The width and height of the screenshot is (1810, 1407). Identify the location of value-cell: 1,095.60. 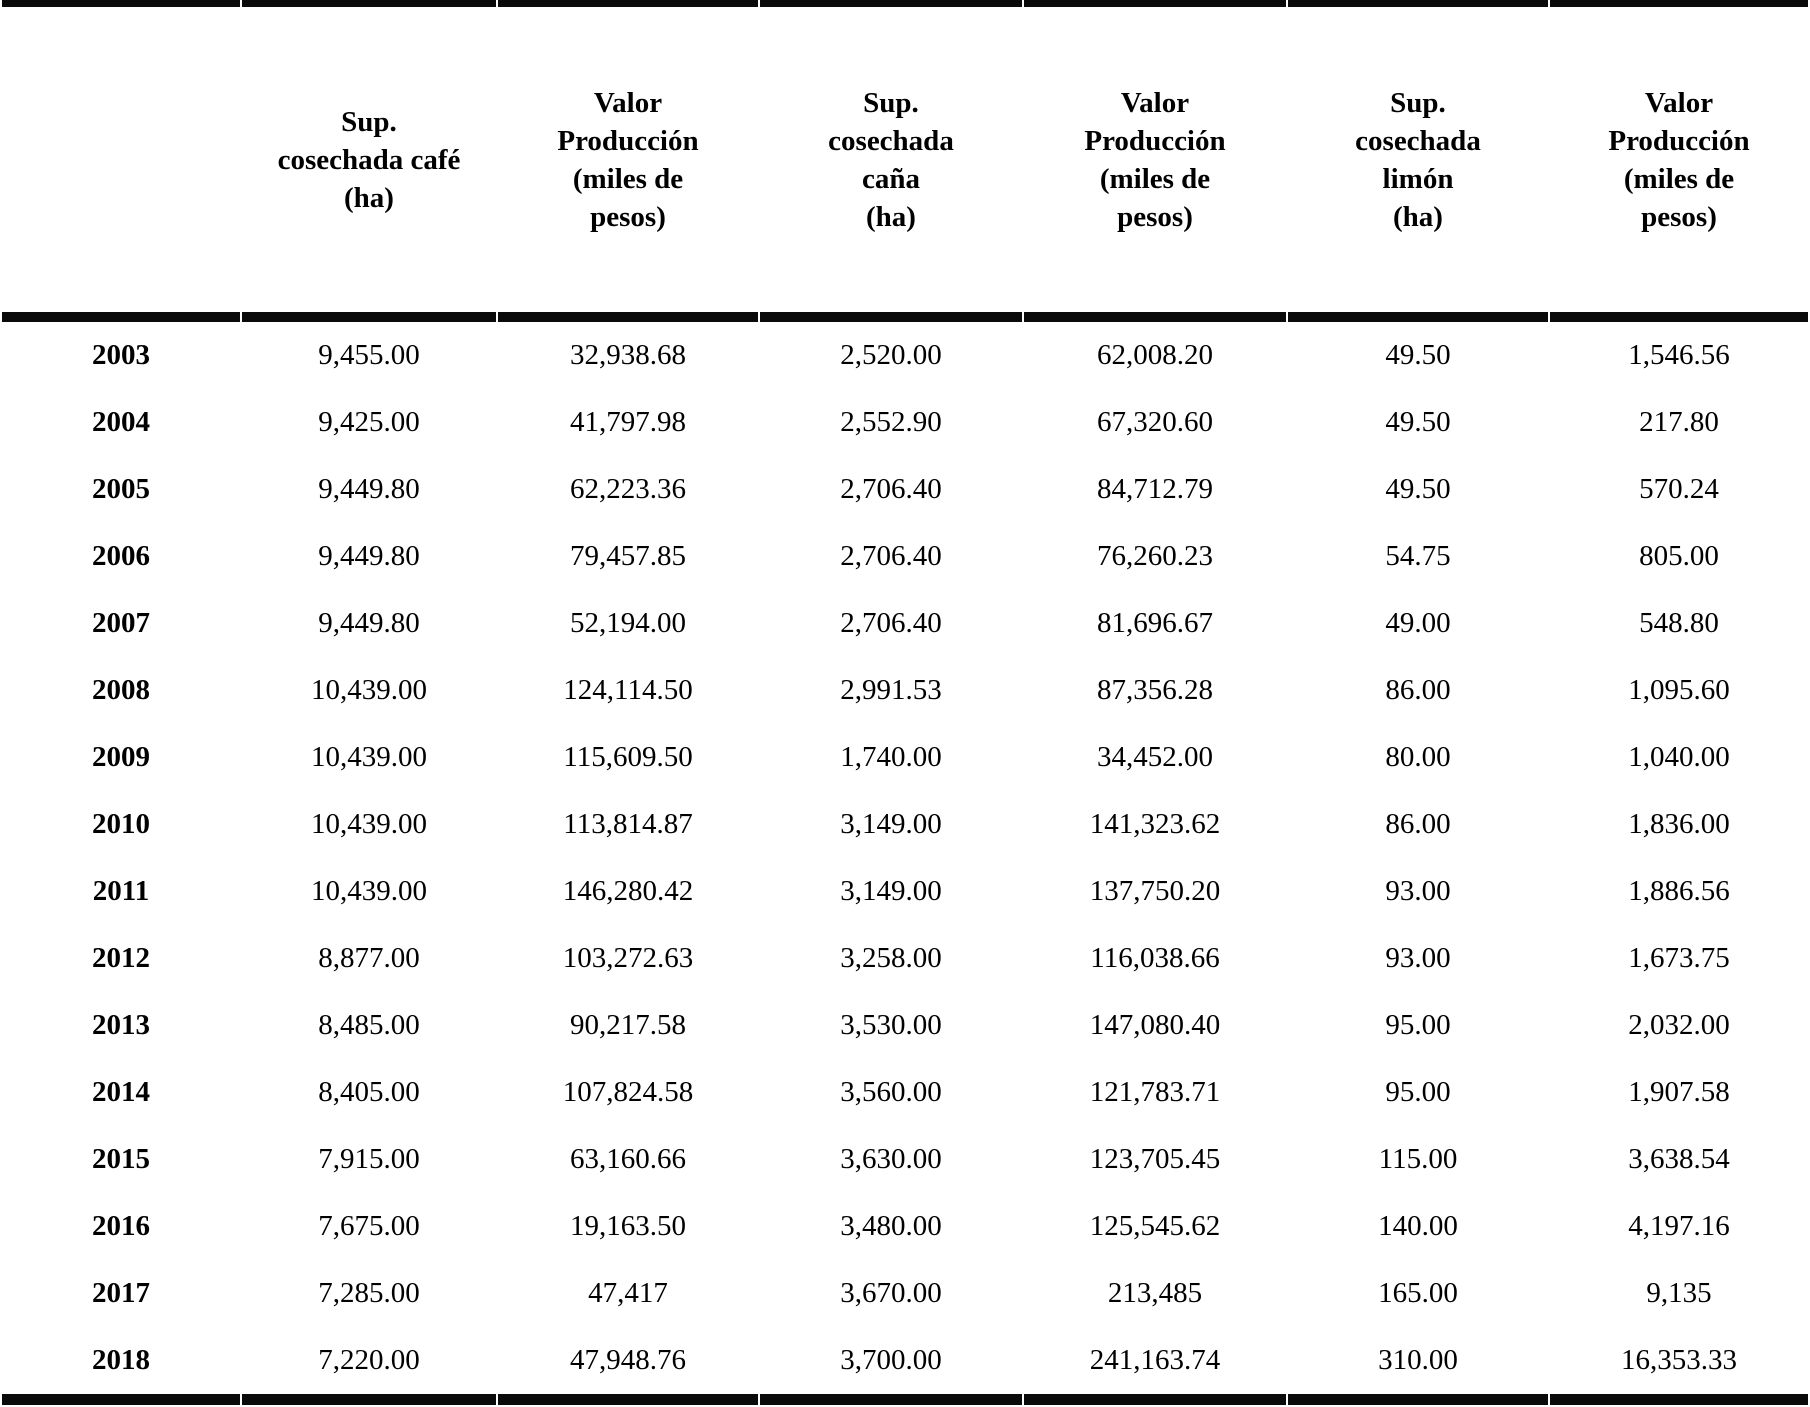
(1679, 690).